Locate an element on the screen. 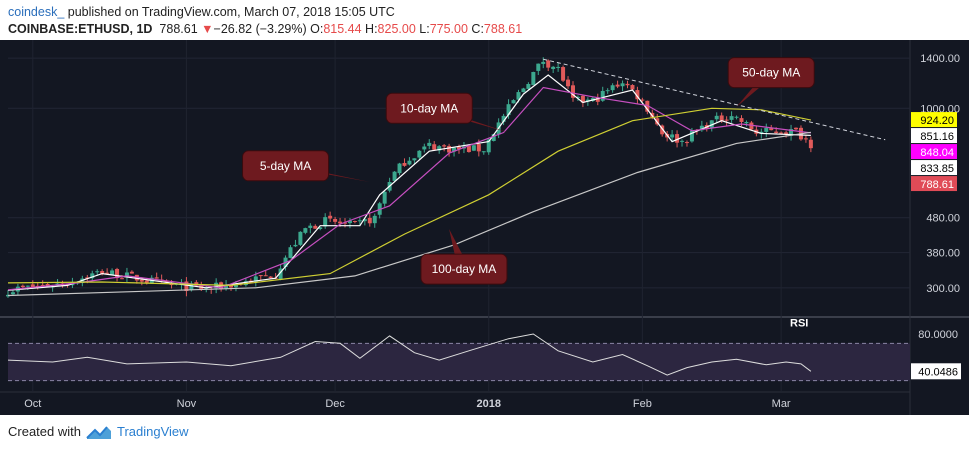 This screenshot has width=969, height=449. author-link: coindesk_ is located at coordinates (36, 12).